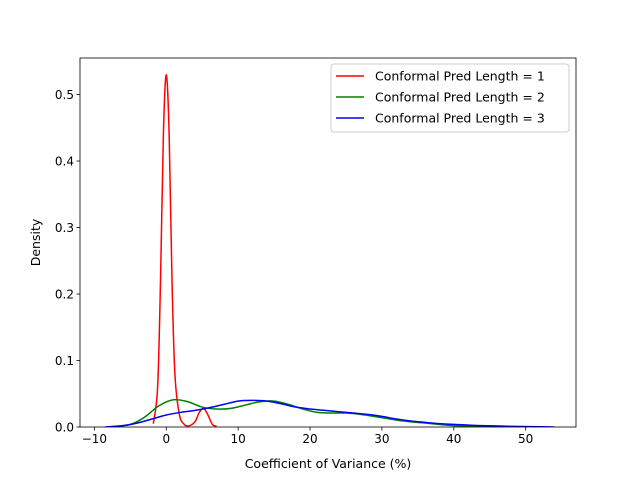 The width and height of the screenshot is (640, 484). What do you see at coordinates (381, 439) in the screenshot?
I see `x-tick-label: 30` at bounding box center [381, 439].